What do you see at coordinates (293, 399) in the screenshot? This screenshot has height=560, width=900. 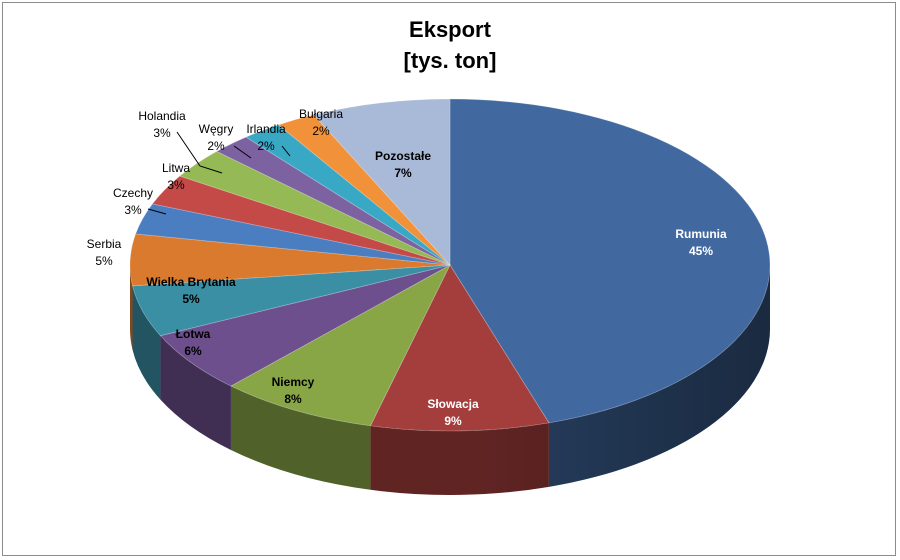 I see `label-percent-niemcy: 8%` at bounding box center [293, 399].